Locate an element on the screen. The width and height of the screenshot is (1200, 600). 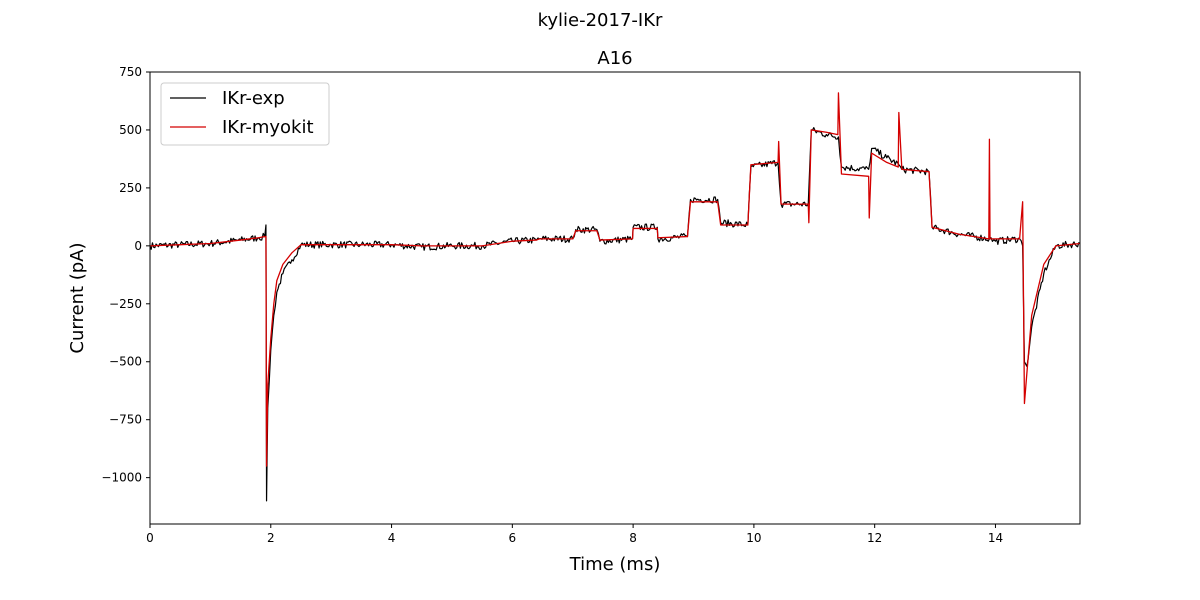
x-tick-label: 6 is located at coordinates (513, 538).